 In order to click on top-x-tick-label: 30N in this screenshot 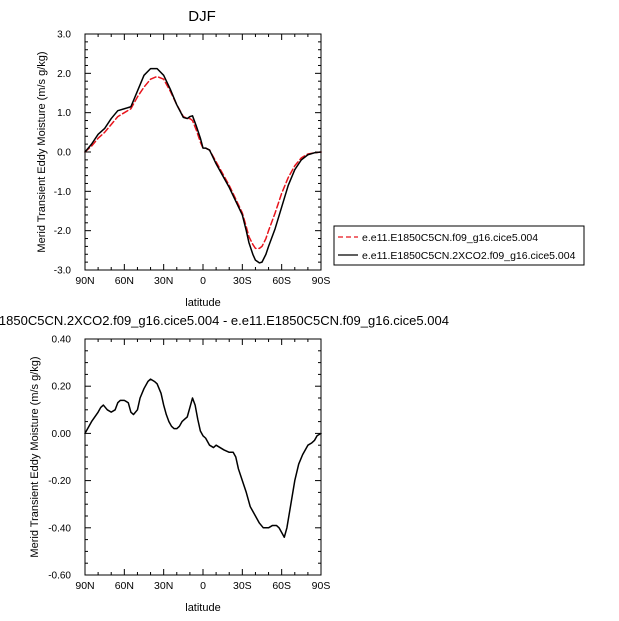, I will do `click(163, 281)`.